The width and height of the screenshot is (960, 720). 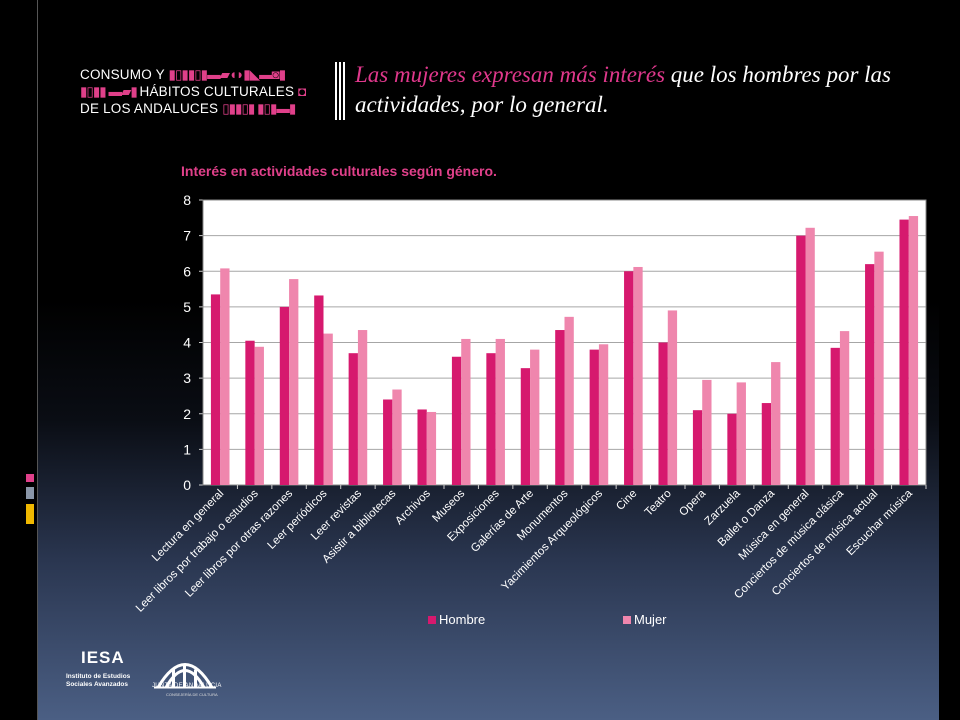 What do you see at coordinates (97, 684) in the screenshot?
I see `iesa-sub-2: Sociales Avanzados` at bounding box center [97, 684].